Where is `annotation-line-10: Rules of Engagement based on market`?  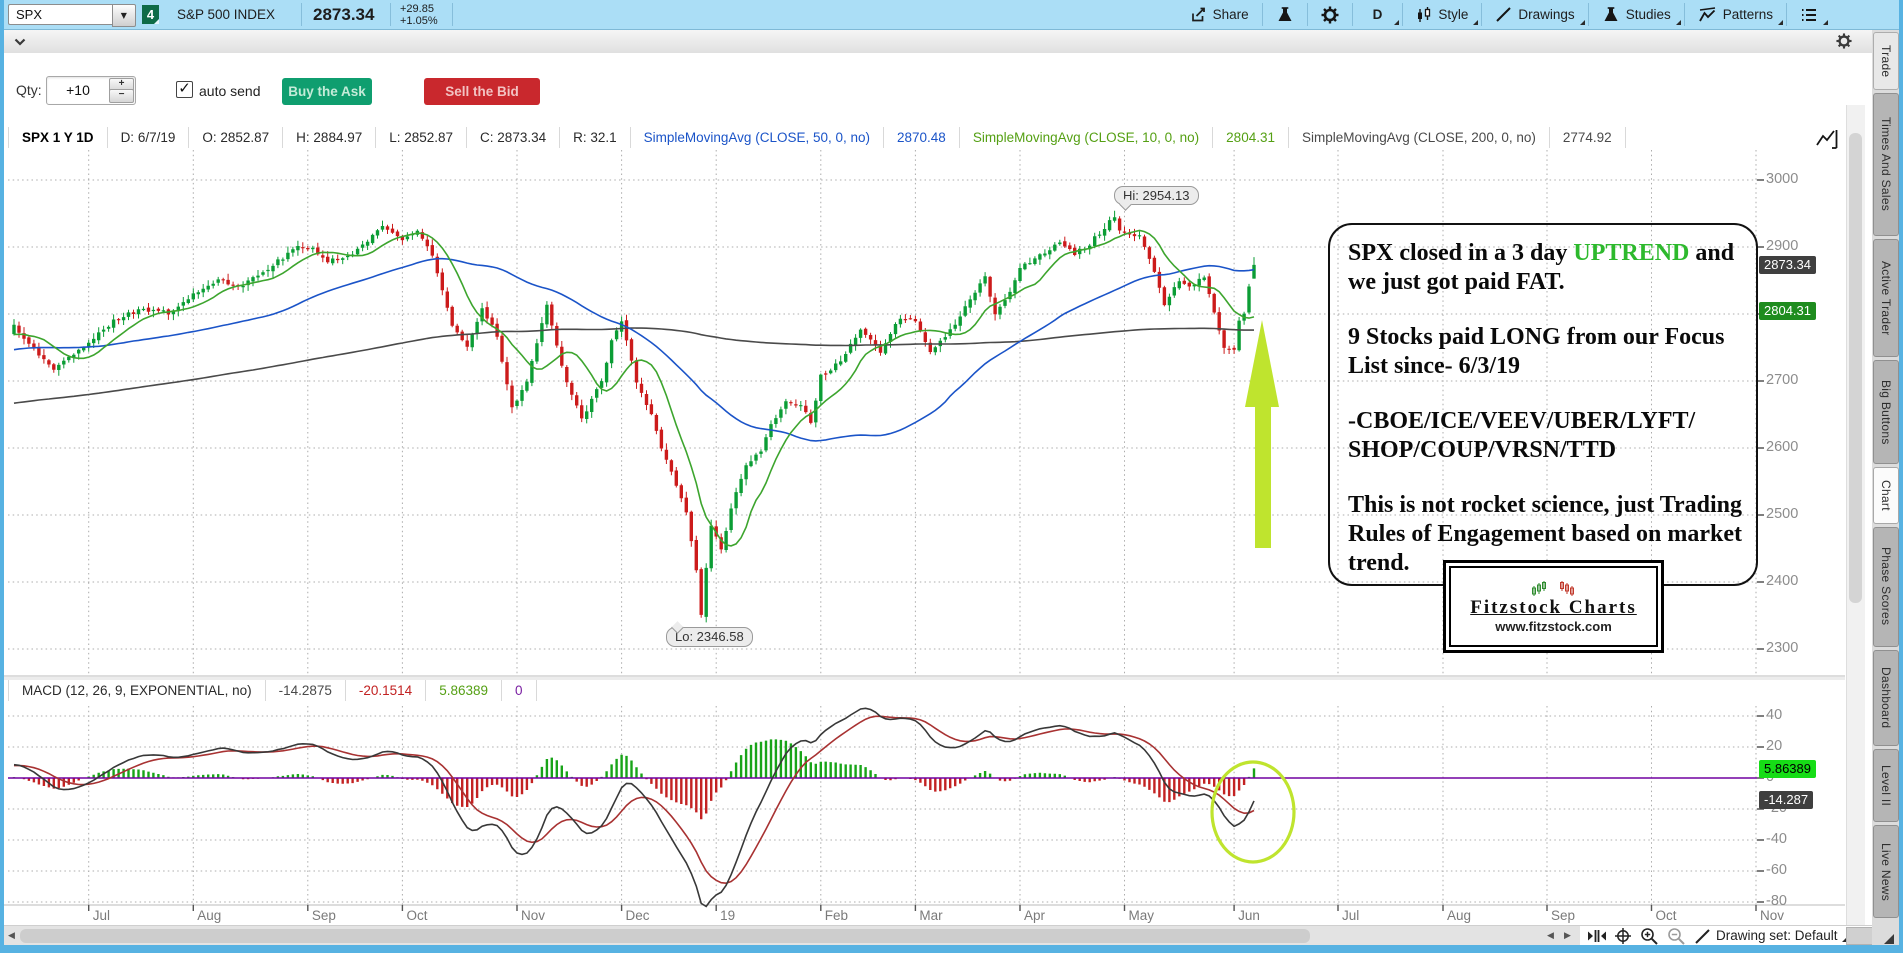 annotation-line-10: Rules of Engagement based on market is located at coordinates (1552, 534).